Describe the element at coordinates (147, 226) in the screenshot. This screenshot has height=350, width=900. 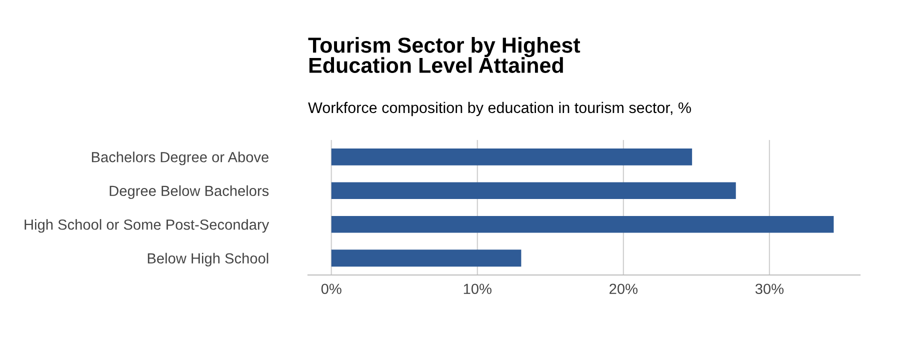
I see `y-tick-label: High School or Some Post-Secondary` at that location.